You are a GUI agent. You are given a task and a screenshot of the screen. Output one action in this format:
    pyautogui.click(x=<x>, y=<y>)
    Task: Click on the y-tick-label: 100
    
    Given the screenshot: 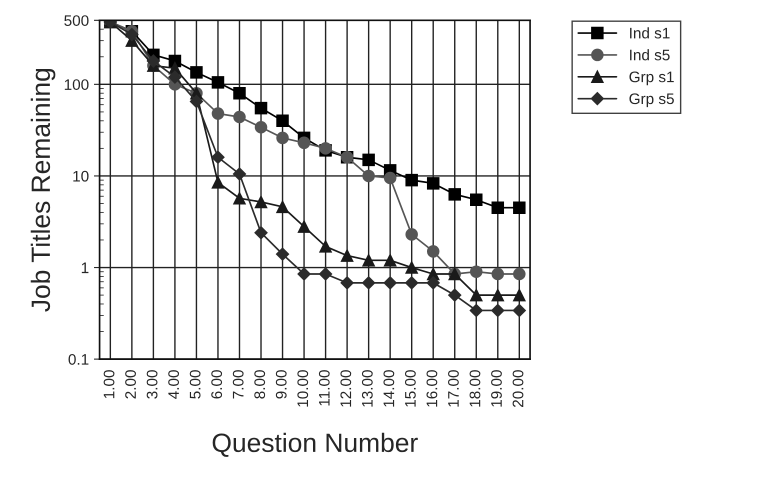 What is the action you would take?
    pyautogui.click(x=76, y=84)
    